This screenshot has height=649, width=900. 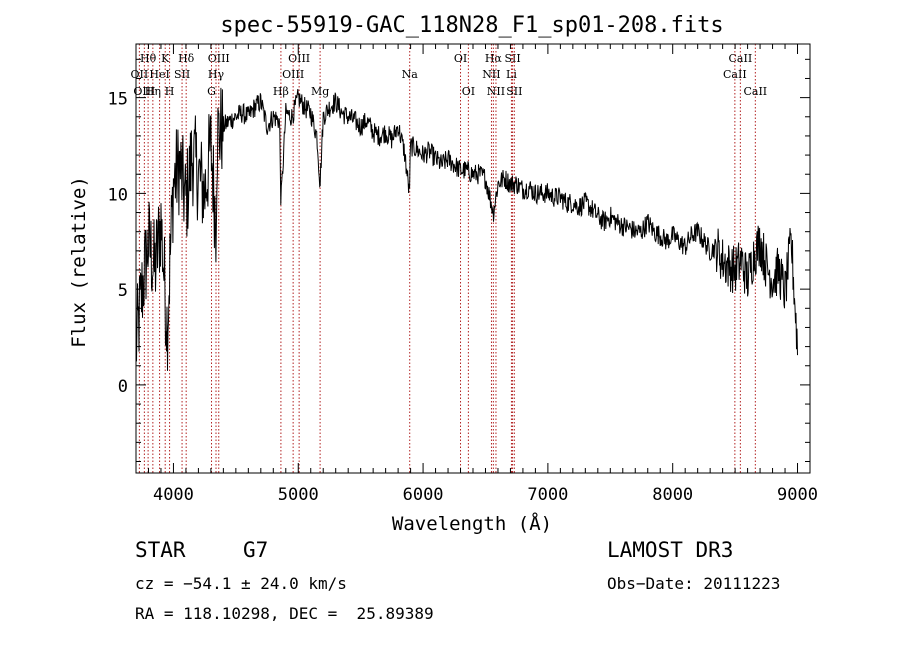 I want to click on line-label: HeI, so click(x=159, y=74).